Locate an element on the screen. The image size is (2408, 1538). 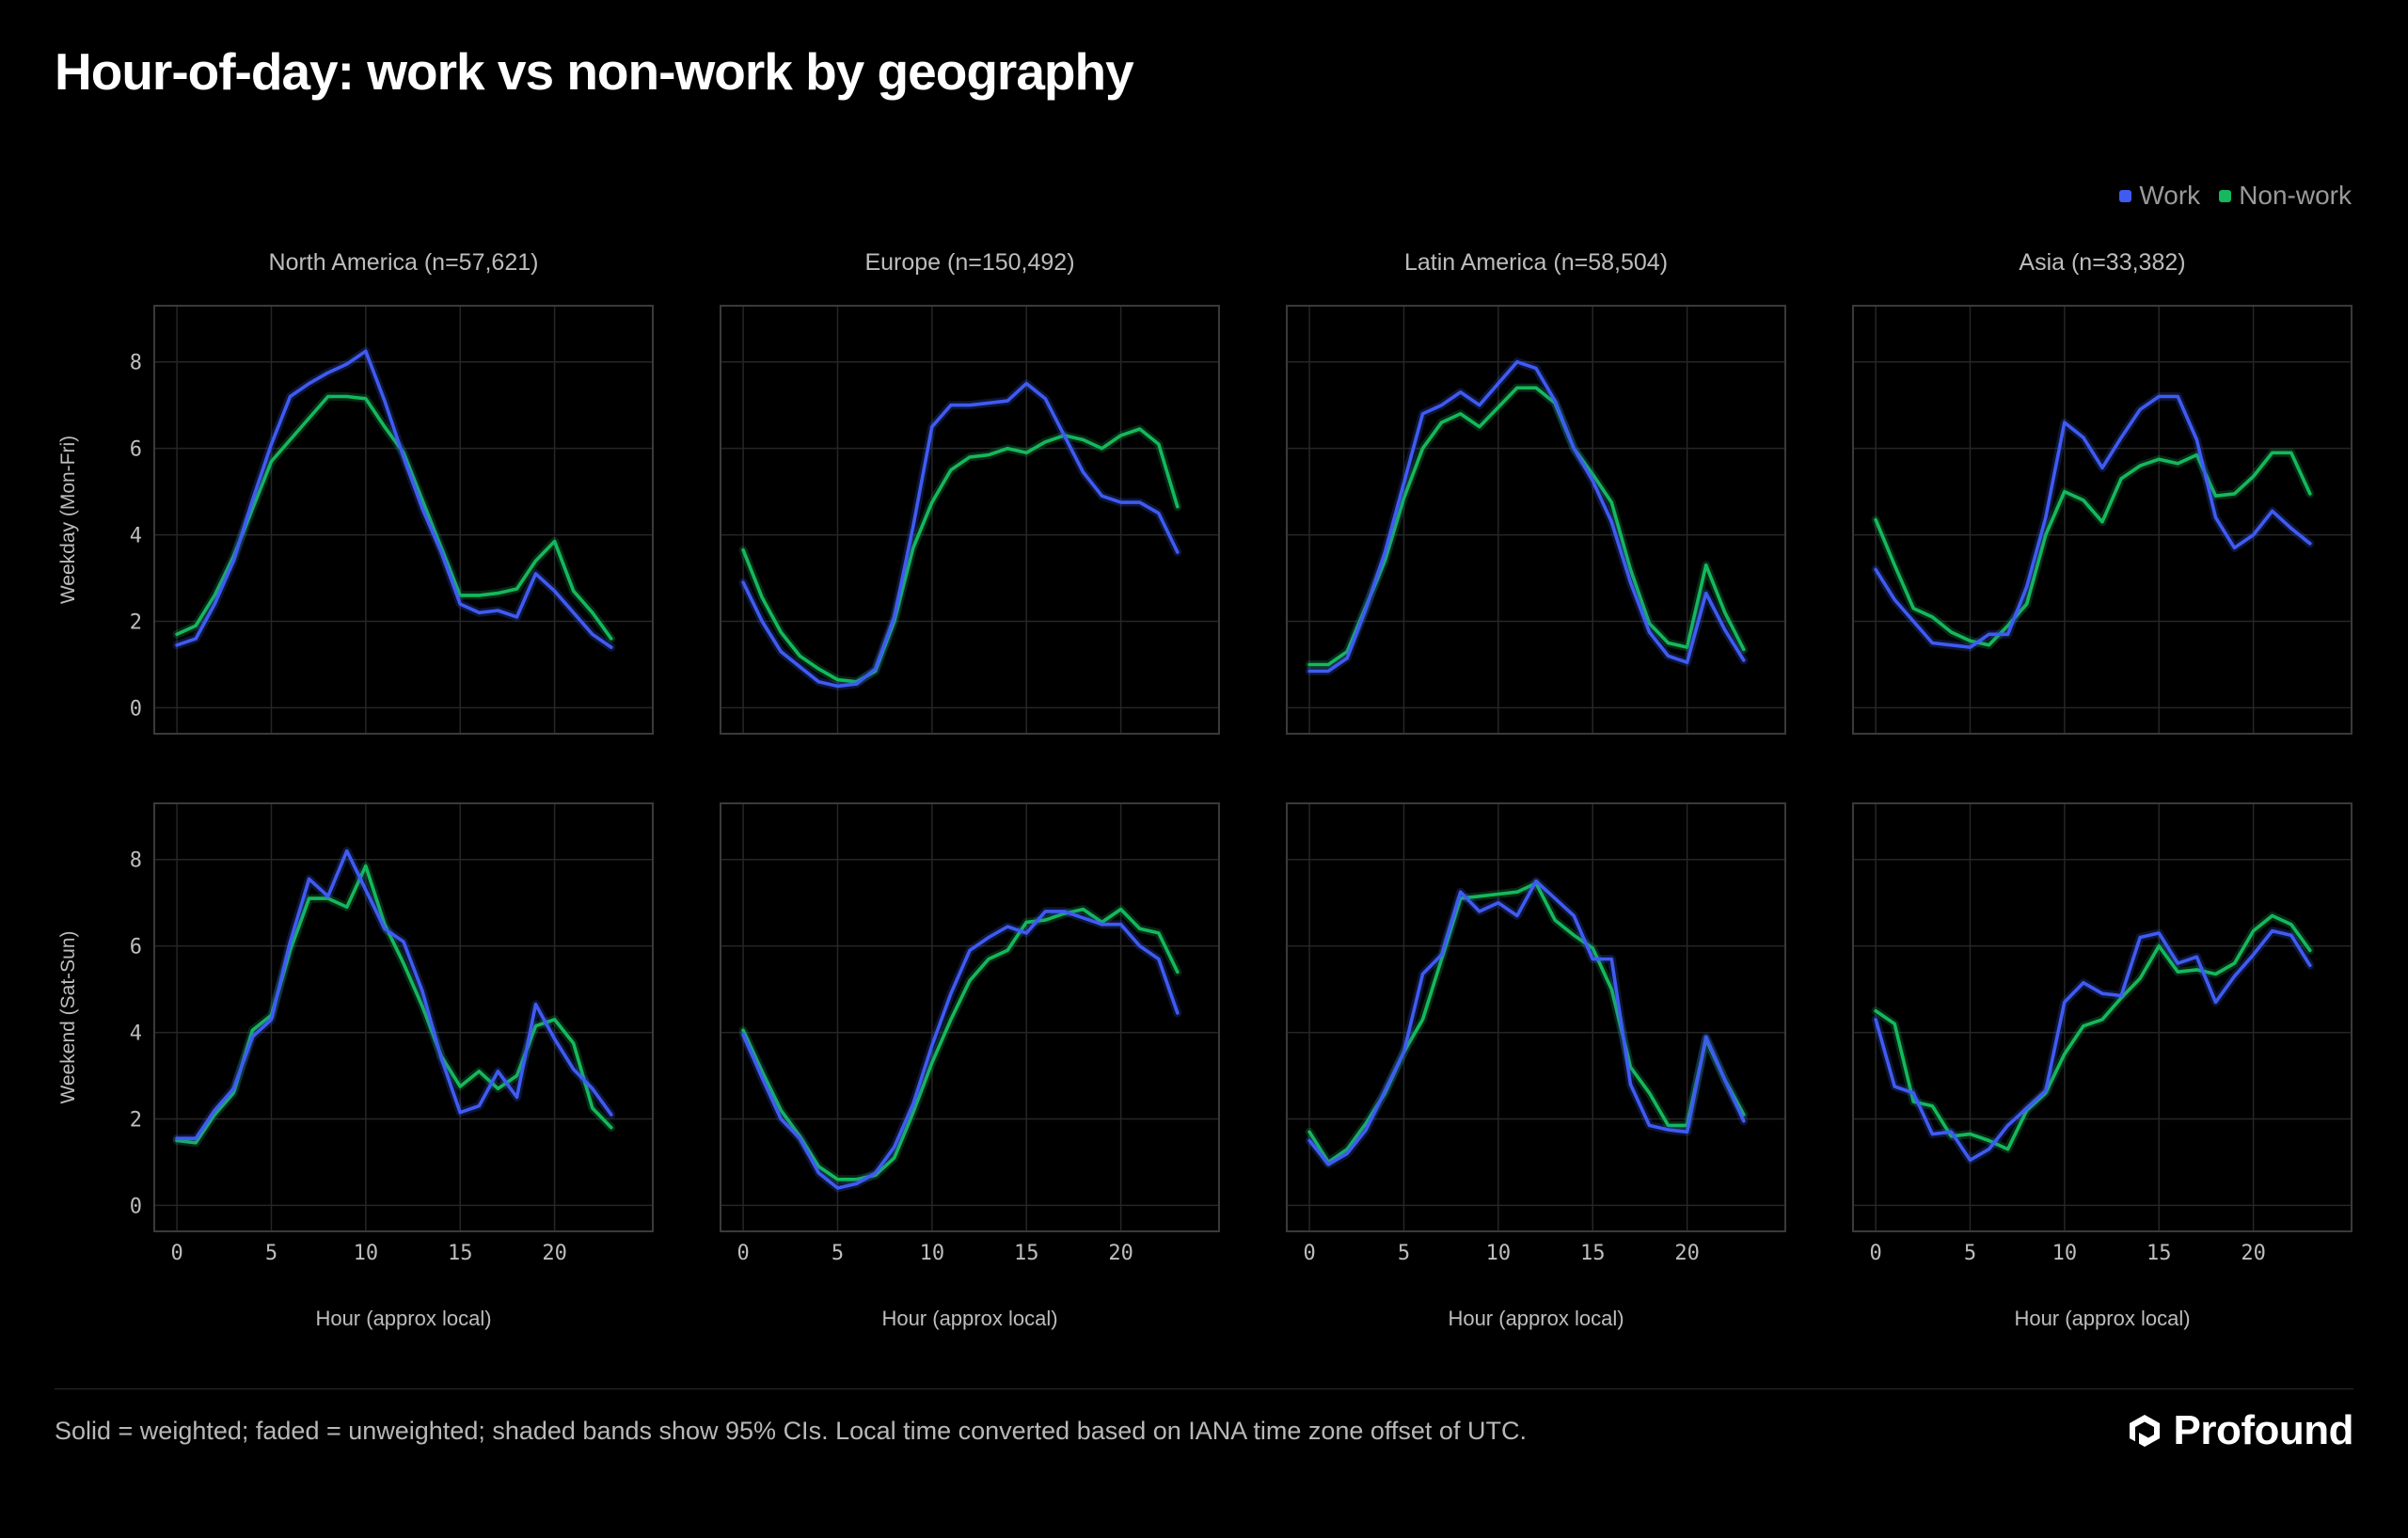
legend-swatch-work is located at coordinates (2125, 195).